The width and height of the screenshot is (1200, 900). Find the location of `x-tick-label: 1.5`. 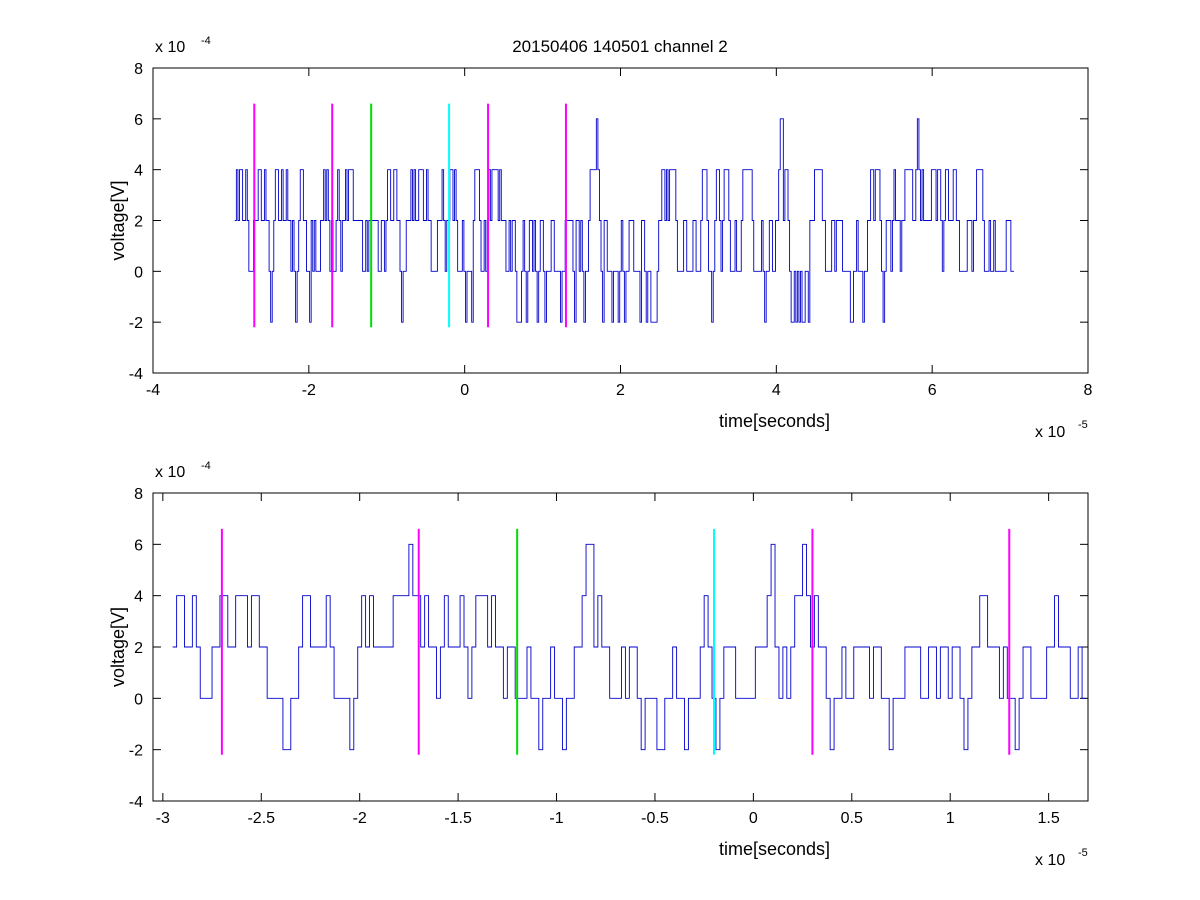

x-tick-label: 1.5 is located at coordinates (1049, 818).